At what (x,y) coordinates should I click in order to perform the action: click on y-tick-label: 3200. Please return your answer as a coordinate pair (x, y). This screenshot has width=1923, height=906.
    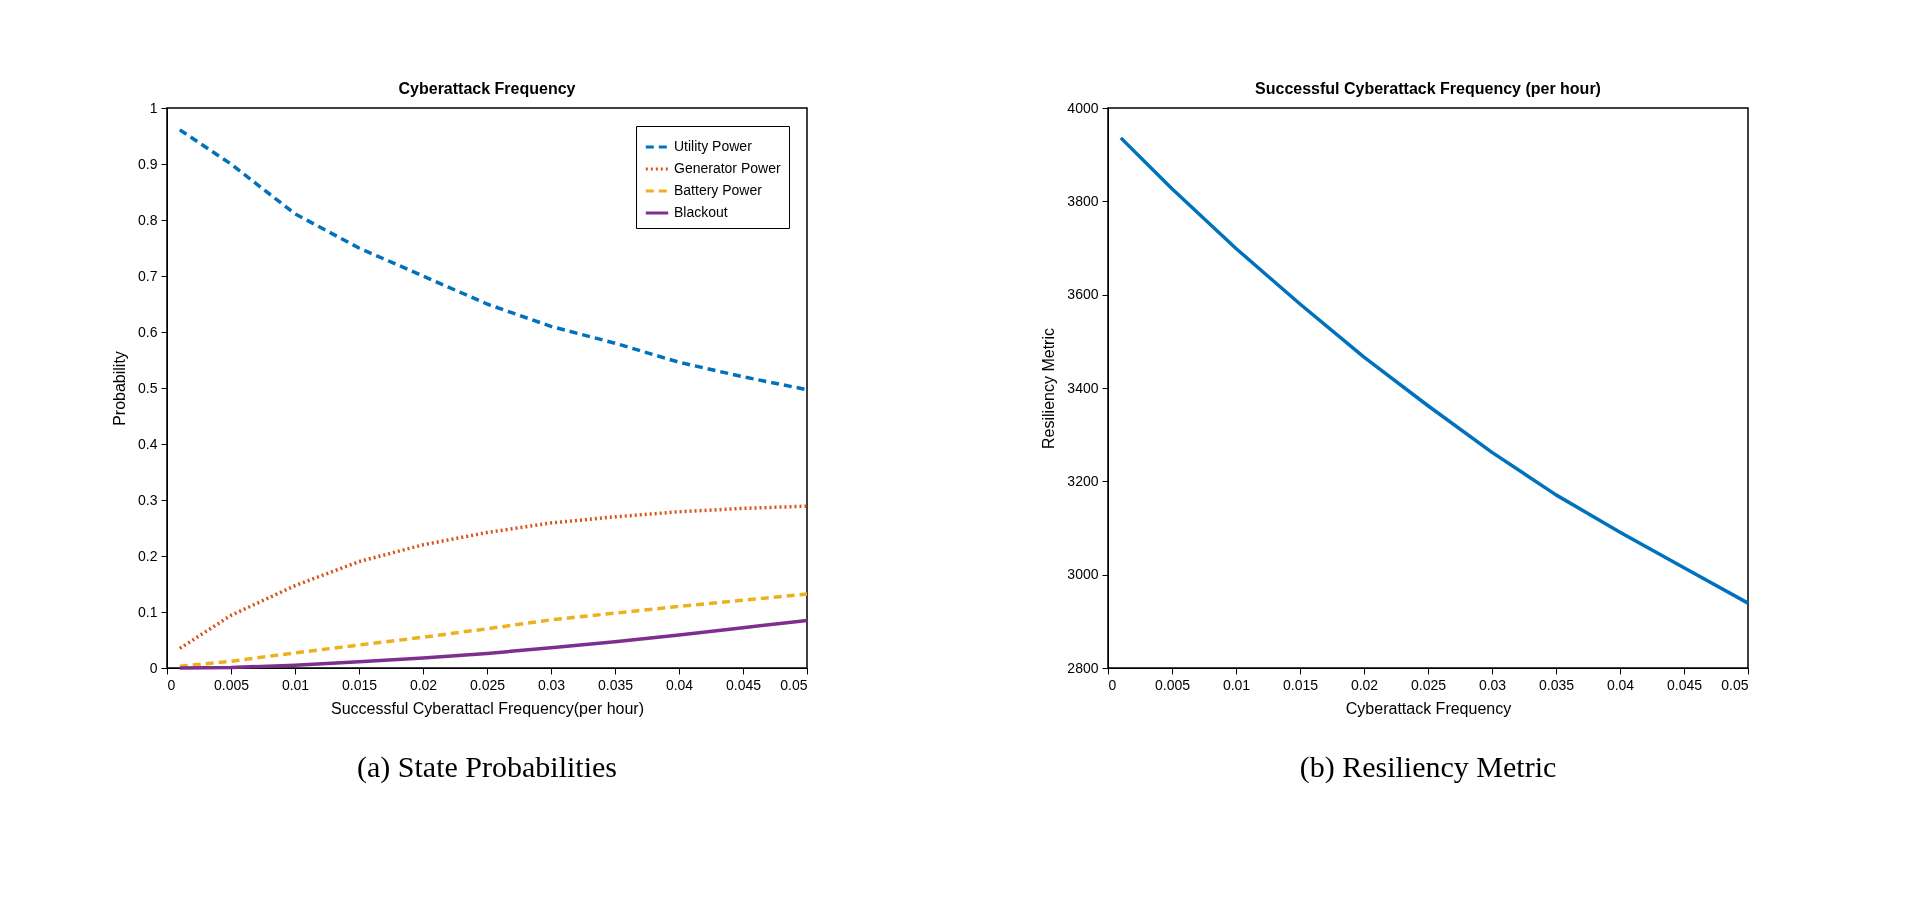
    Looking at the image, I should click on (1083, 480).